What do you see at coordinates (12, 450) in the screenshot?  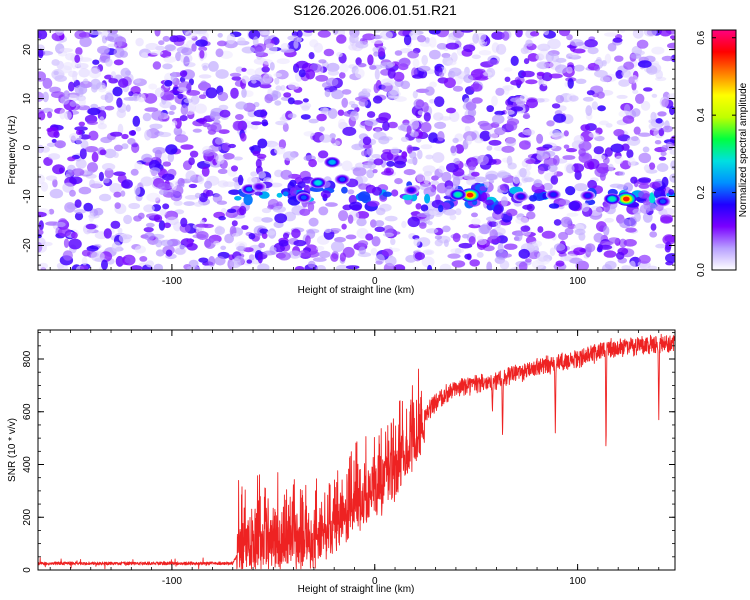 I see `snr-y-axis-title: SNR (10 * v/v)` at bounding box center [12, 450].